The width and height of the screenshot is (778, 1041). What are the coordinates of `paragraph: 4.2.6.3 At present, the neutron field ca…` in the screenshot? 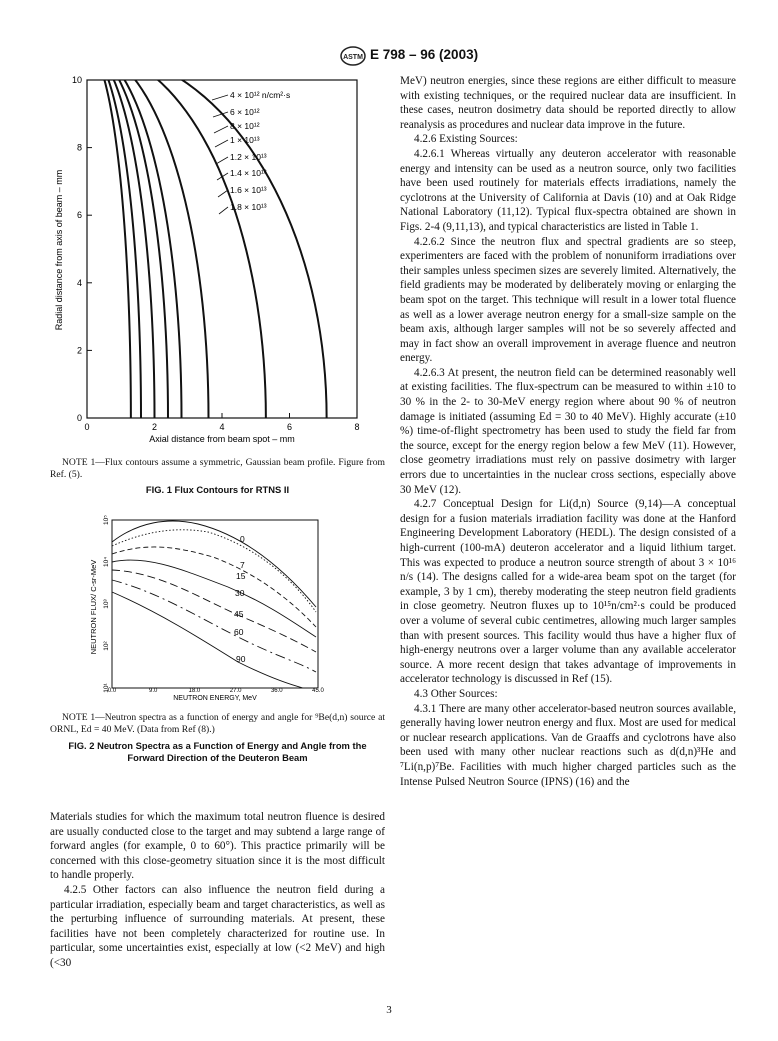 It's located at (568, 431).